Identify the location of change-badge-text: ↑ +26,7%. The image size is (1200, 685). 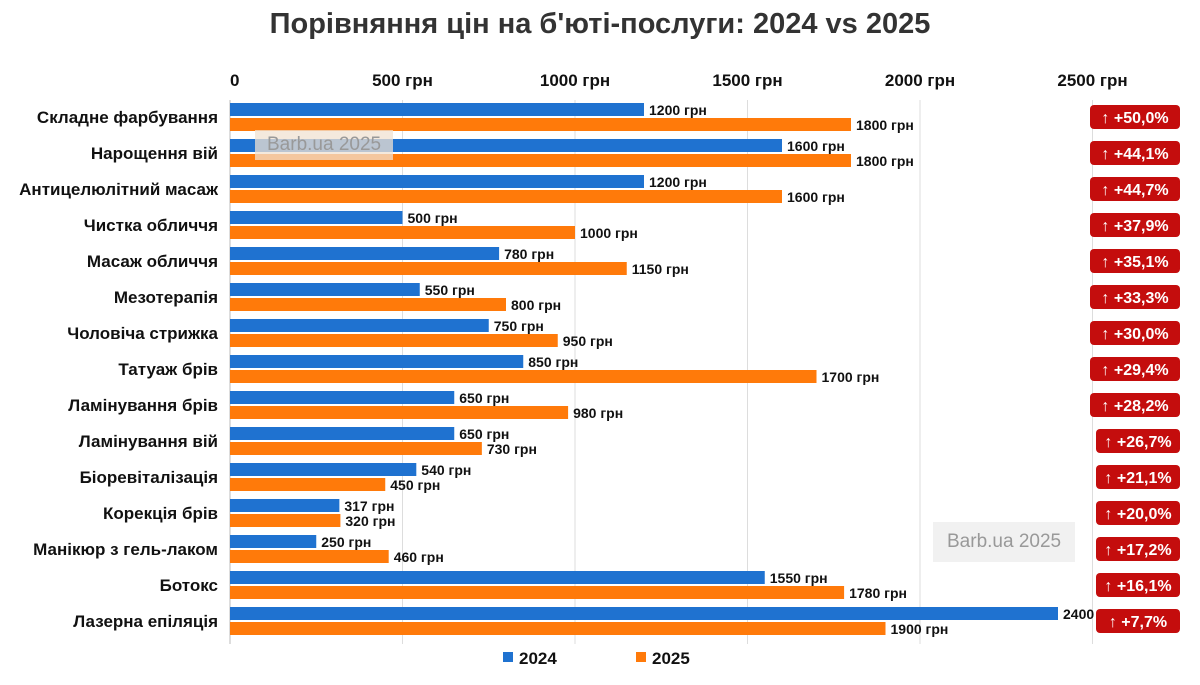
(1137, 442).